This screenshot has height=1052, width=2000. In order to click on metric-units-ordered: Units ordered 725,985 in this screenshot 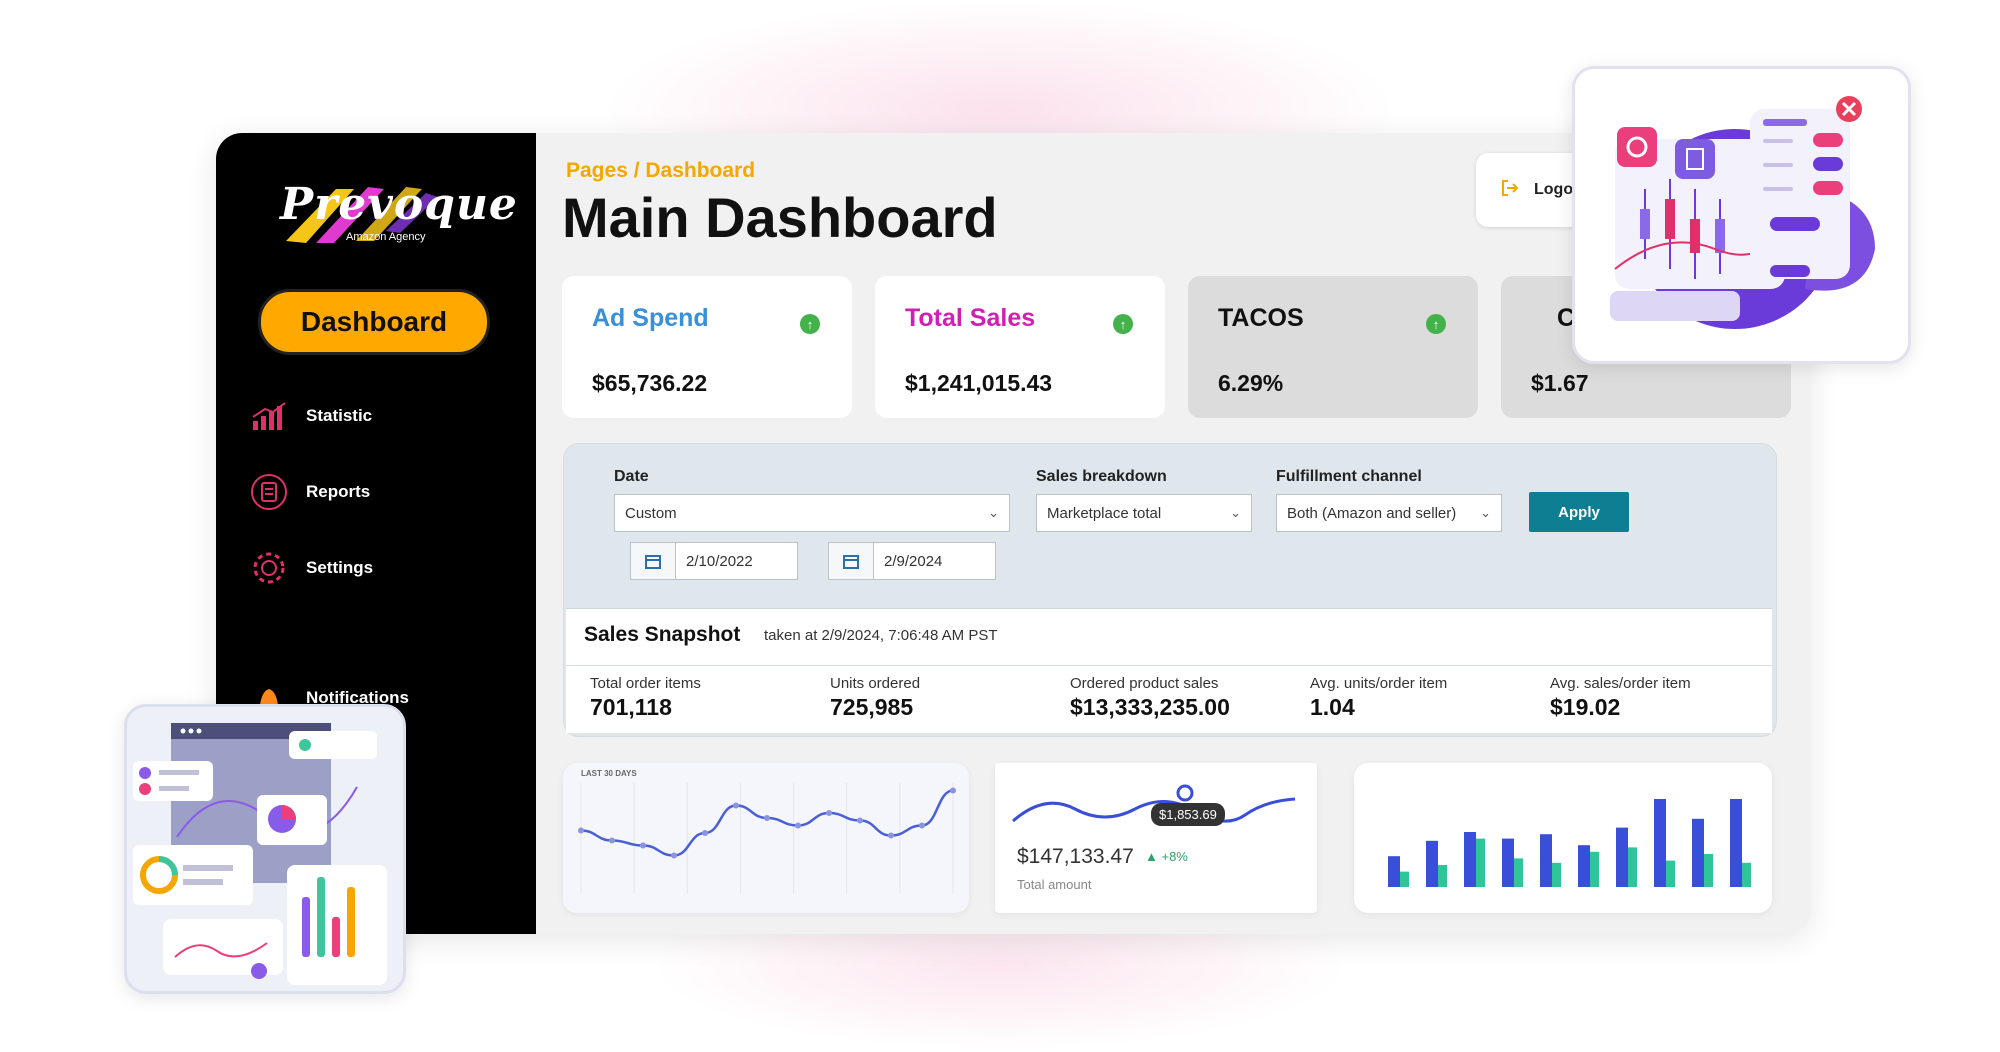, I will do `click(875, 698)`.